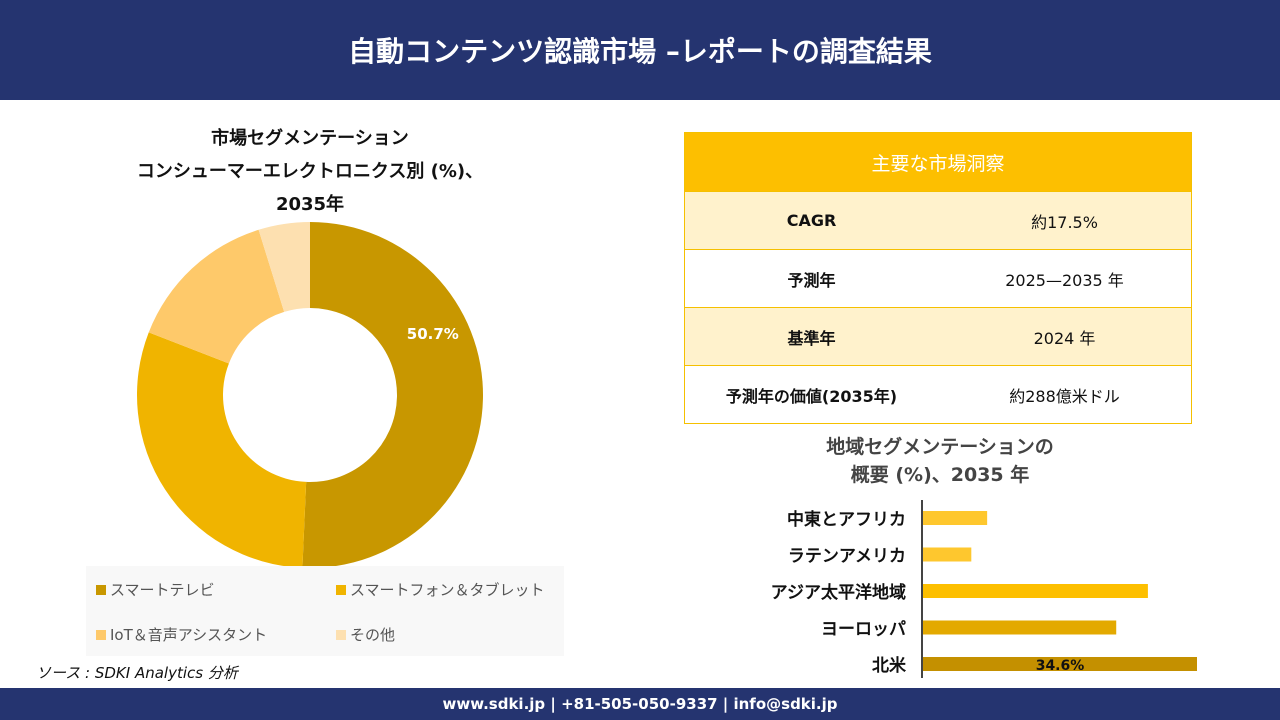 Image resolution: width=1280 pixels, height=720 pixels. I want to click on pie-title-line: コンシューマーエレクトロニクス別 (%)、, so click(310, 171).